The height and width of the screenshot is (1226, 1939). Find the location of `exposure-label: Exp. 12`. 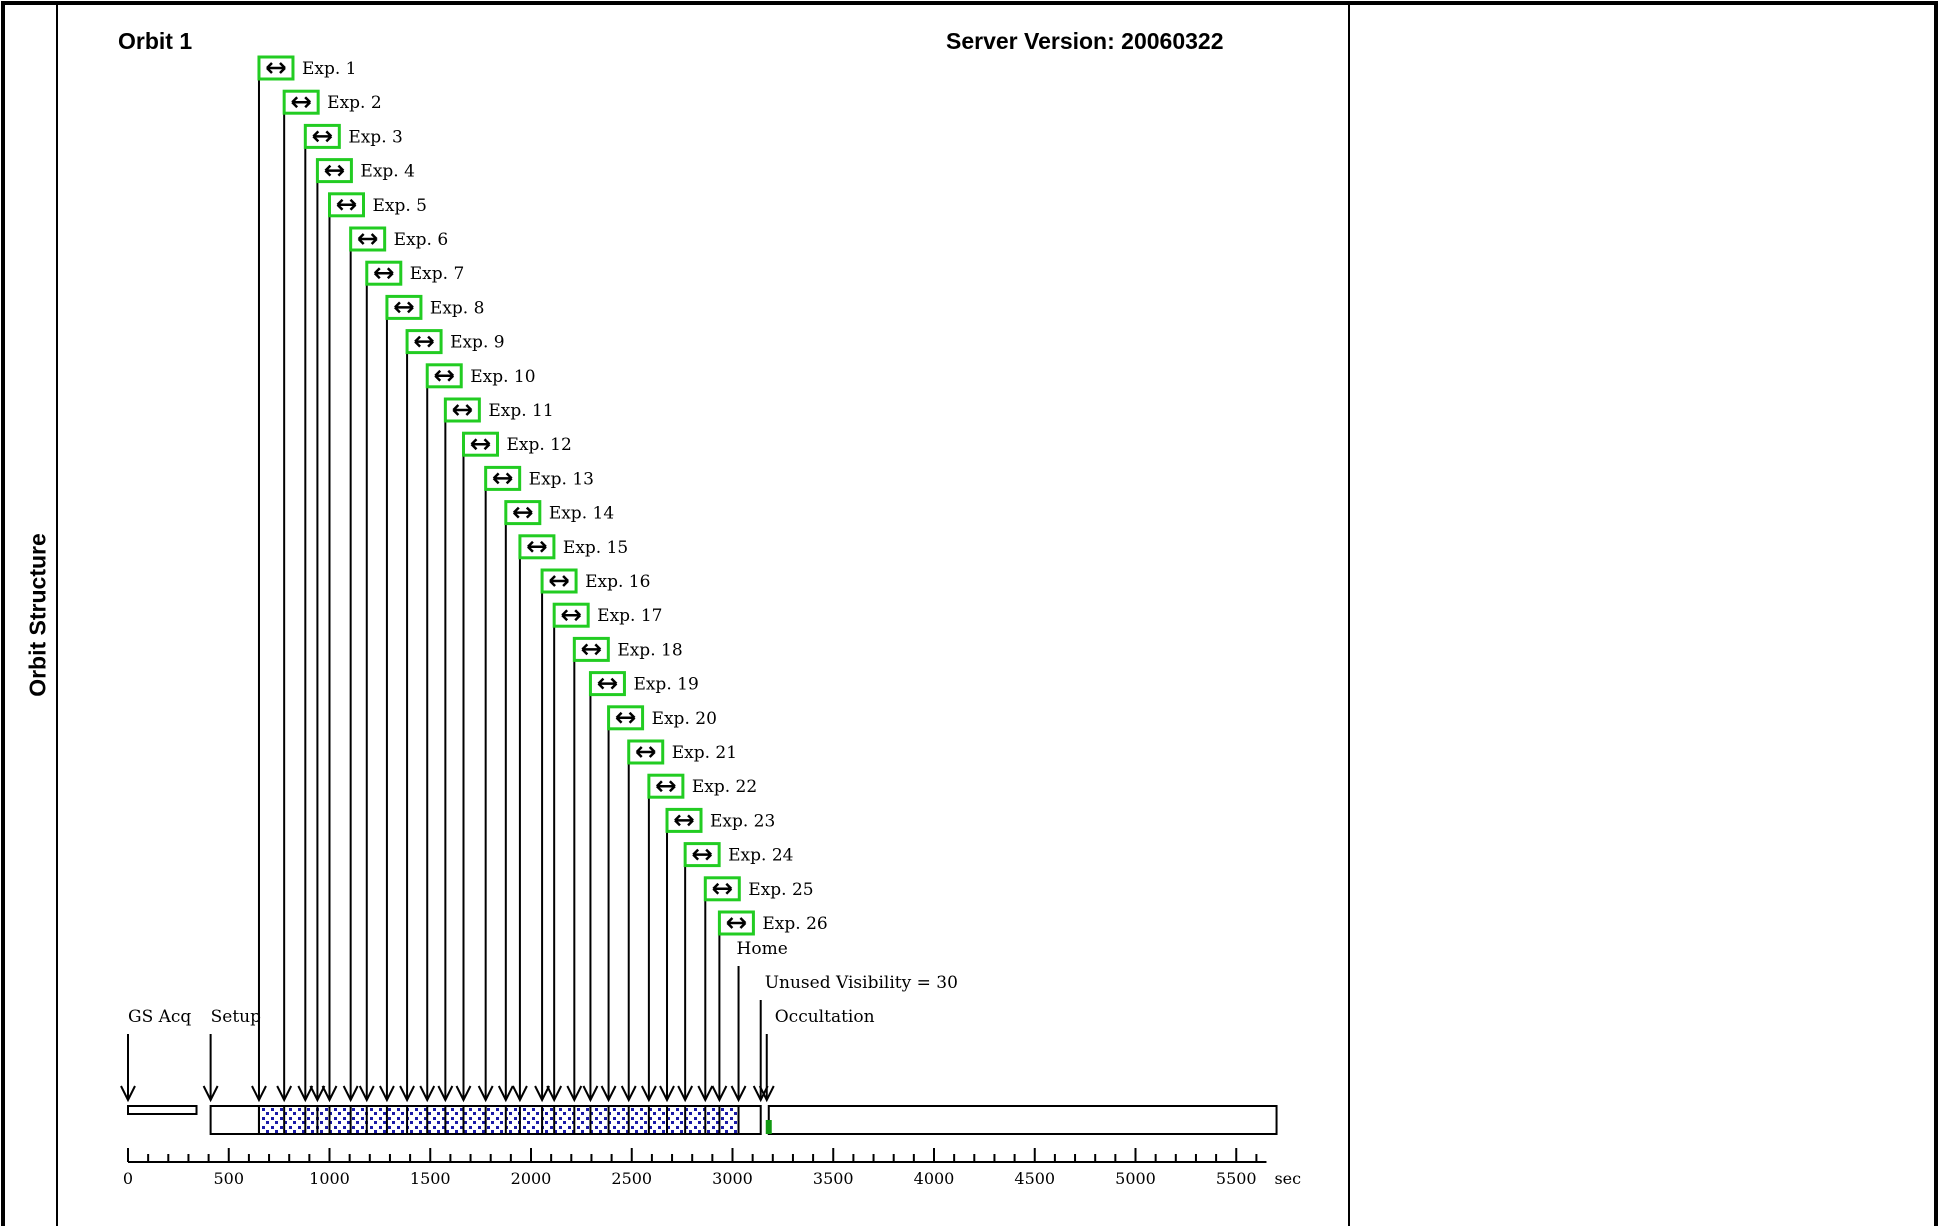

exposure-label: Exp. 12 is located at coordinates (538, 445).